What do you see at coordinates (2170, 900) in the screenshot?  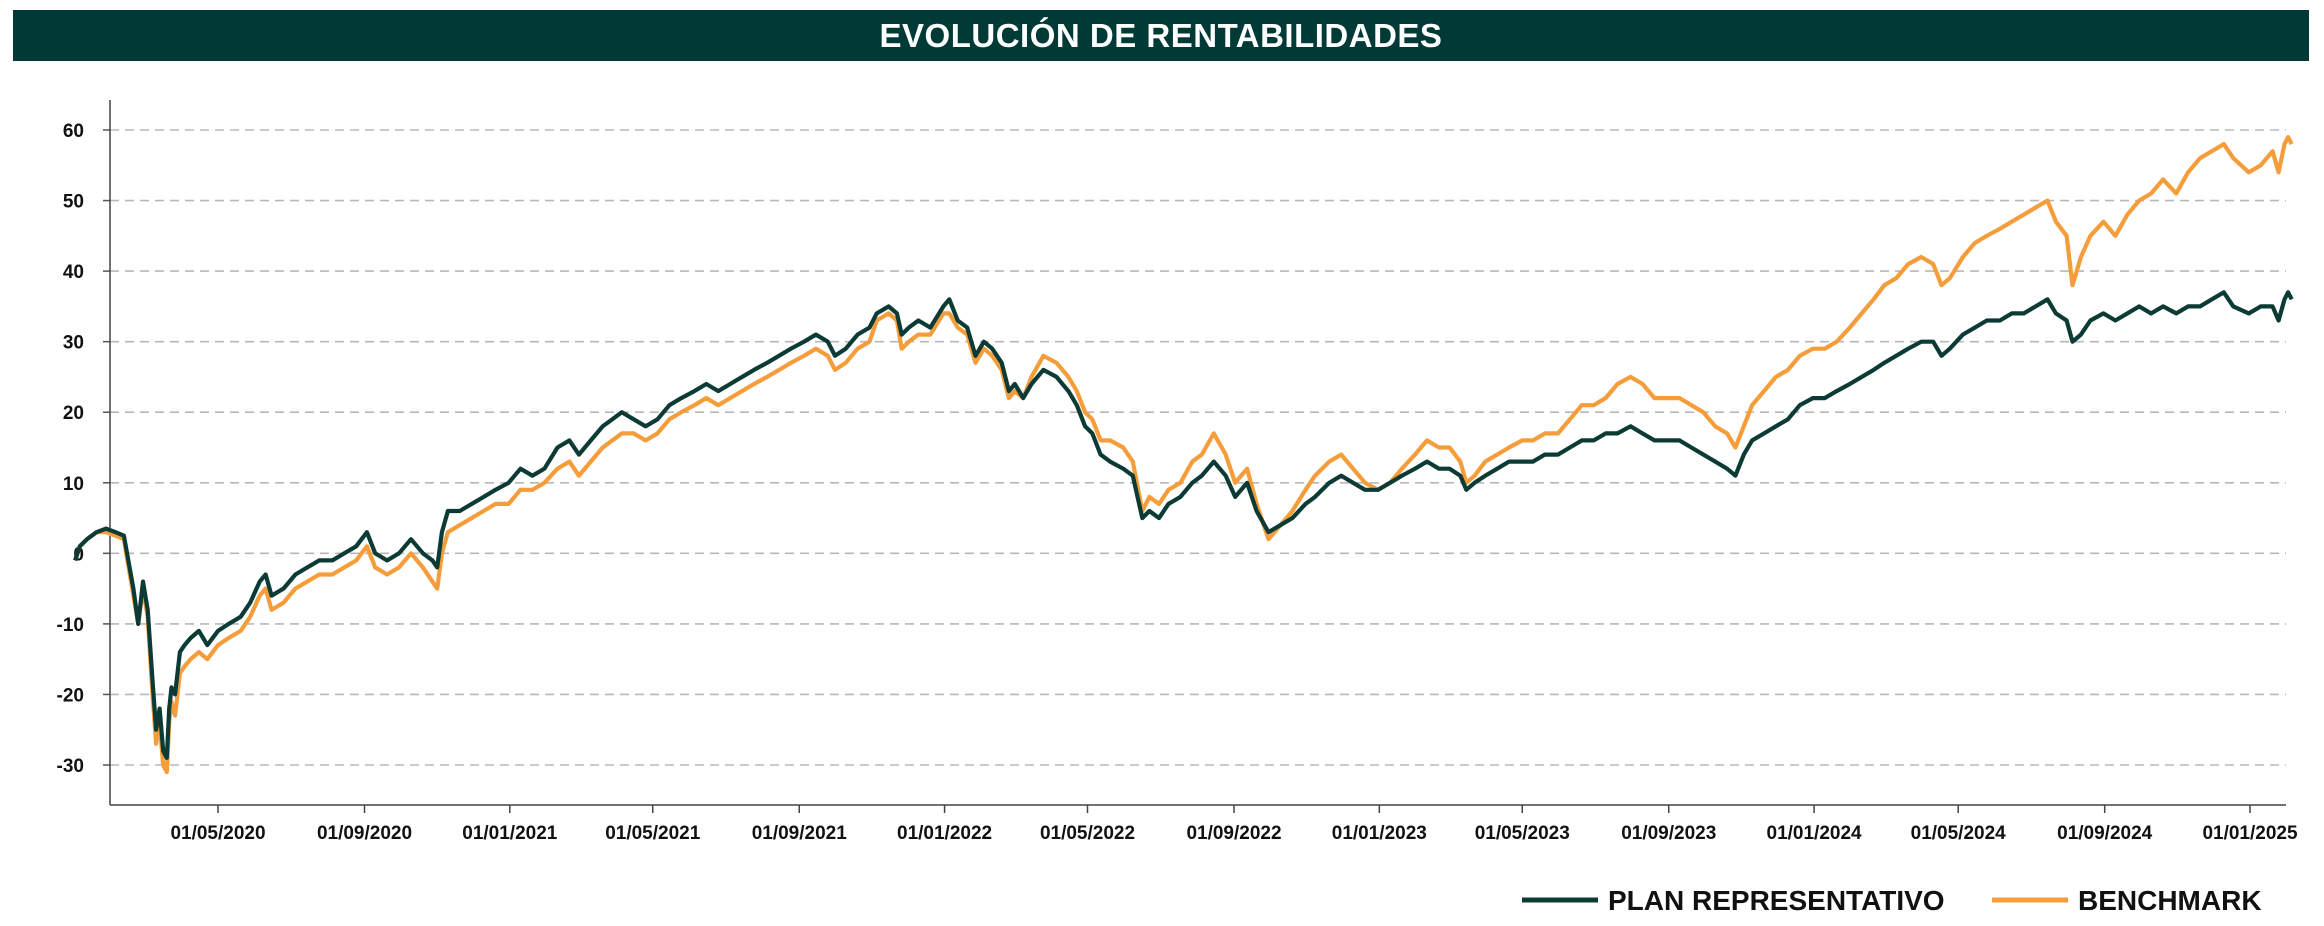 I see `legend-label: BENCHMARK` at bounding box center [2170, 900].